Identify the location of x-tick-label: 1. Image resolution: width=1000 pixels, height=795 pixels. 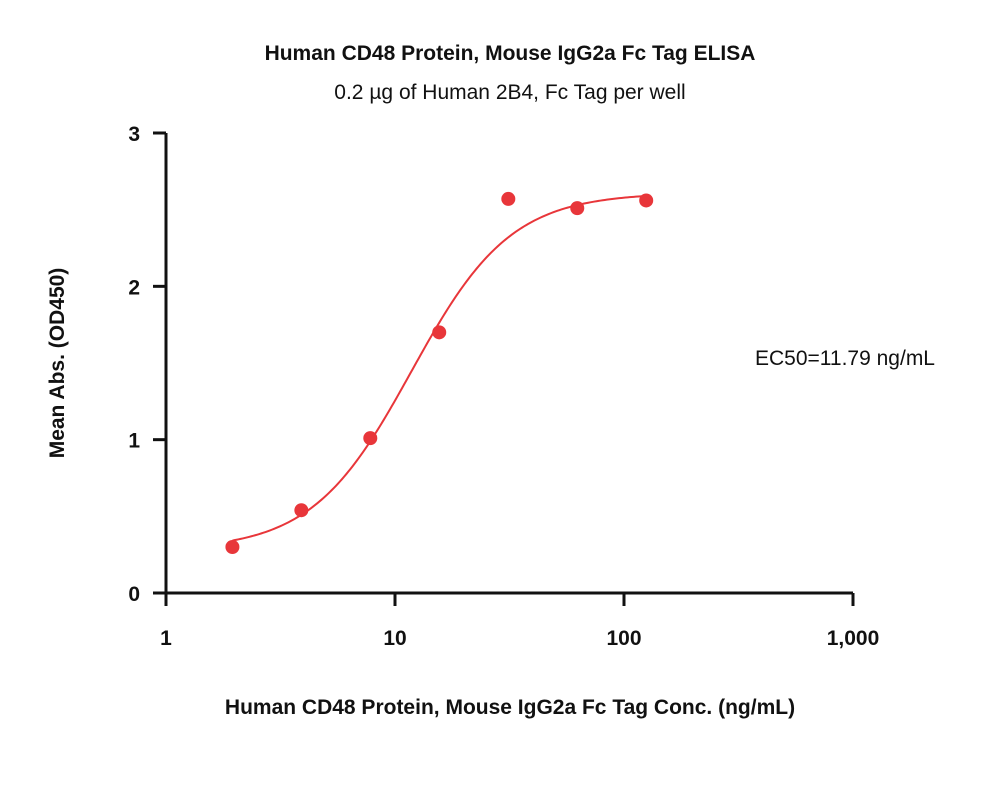
(166, 638).